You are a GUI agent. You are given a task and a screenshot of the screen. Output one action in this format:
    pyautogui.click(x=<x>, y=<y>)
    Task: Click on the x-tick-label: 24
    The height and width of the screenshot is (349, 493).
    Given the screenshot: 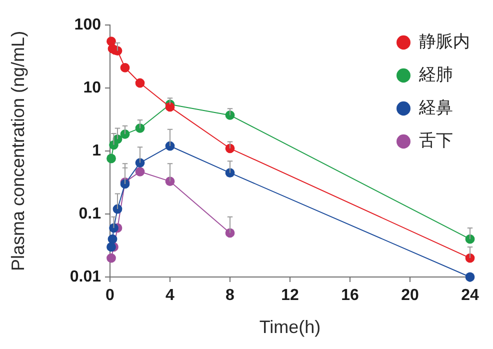 What is the action you would take?
    pyautogui.click(x=470, y=295)
    